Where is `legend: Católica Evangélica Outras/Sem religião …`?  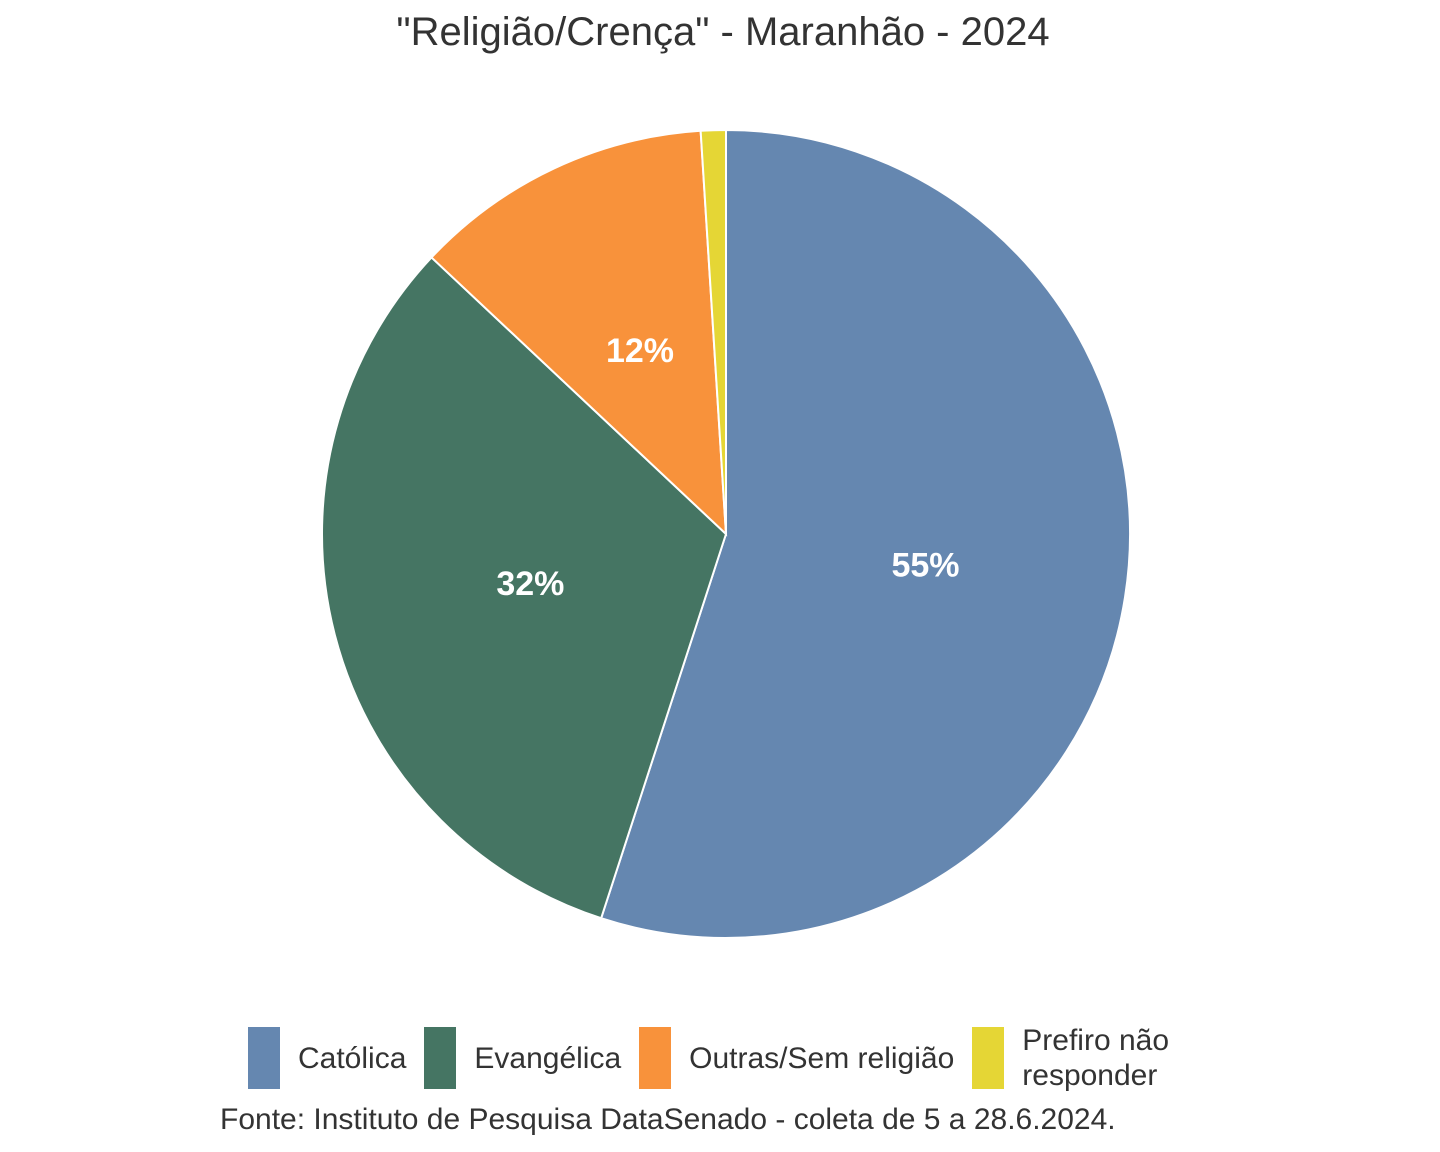
legend: Católica Evangélica Outras/Sem religião … is located at coordinates (729, 1058).